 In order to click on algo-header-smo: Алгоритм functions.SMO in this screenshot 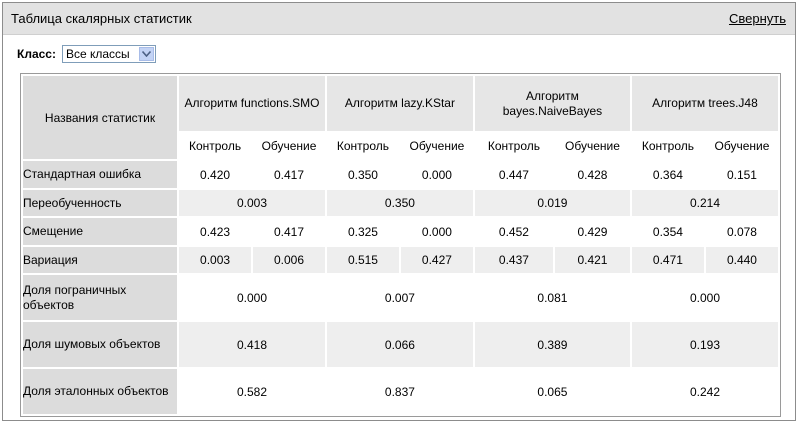, I will do `click(252, 103)`.